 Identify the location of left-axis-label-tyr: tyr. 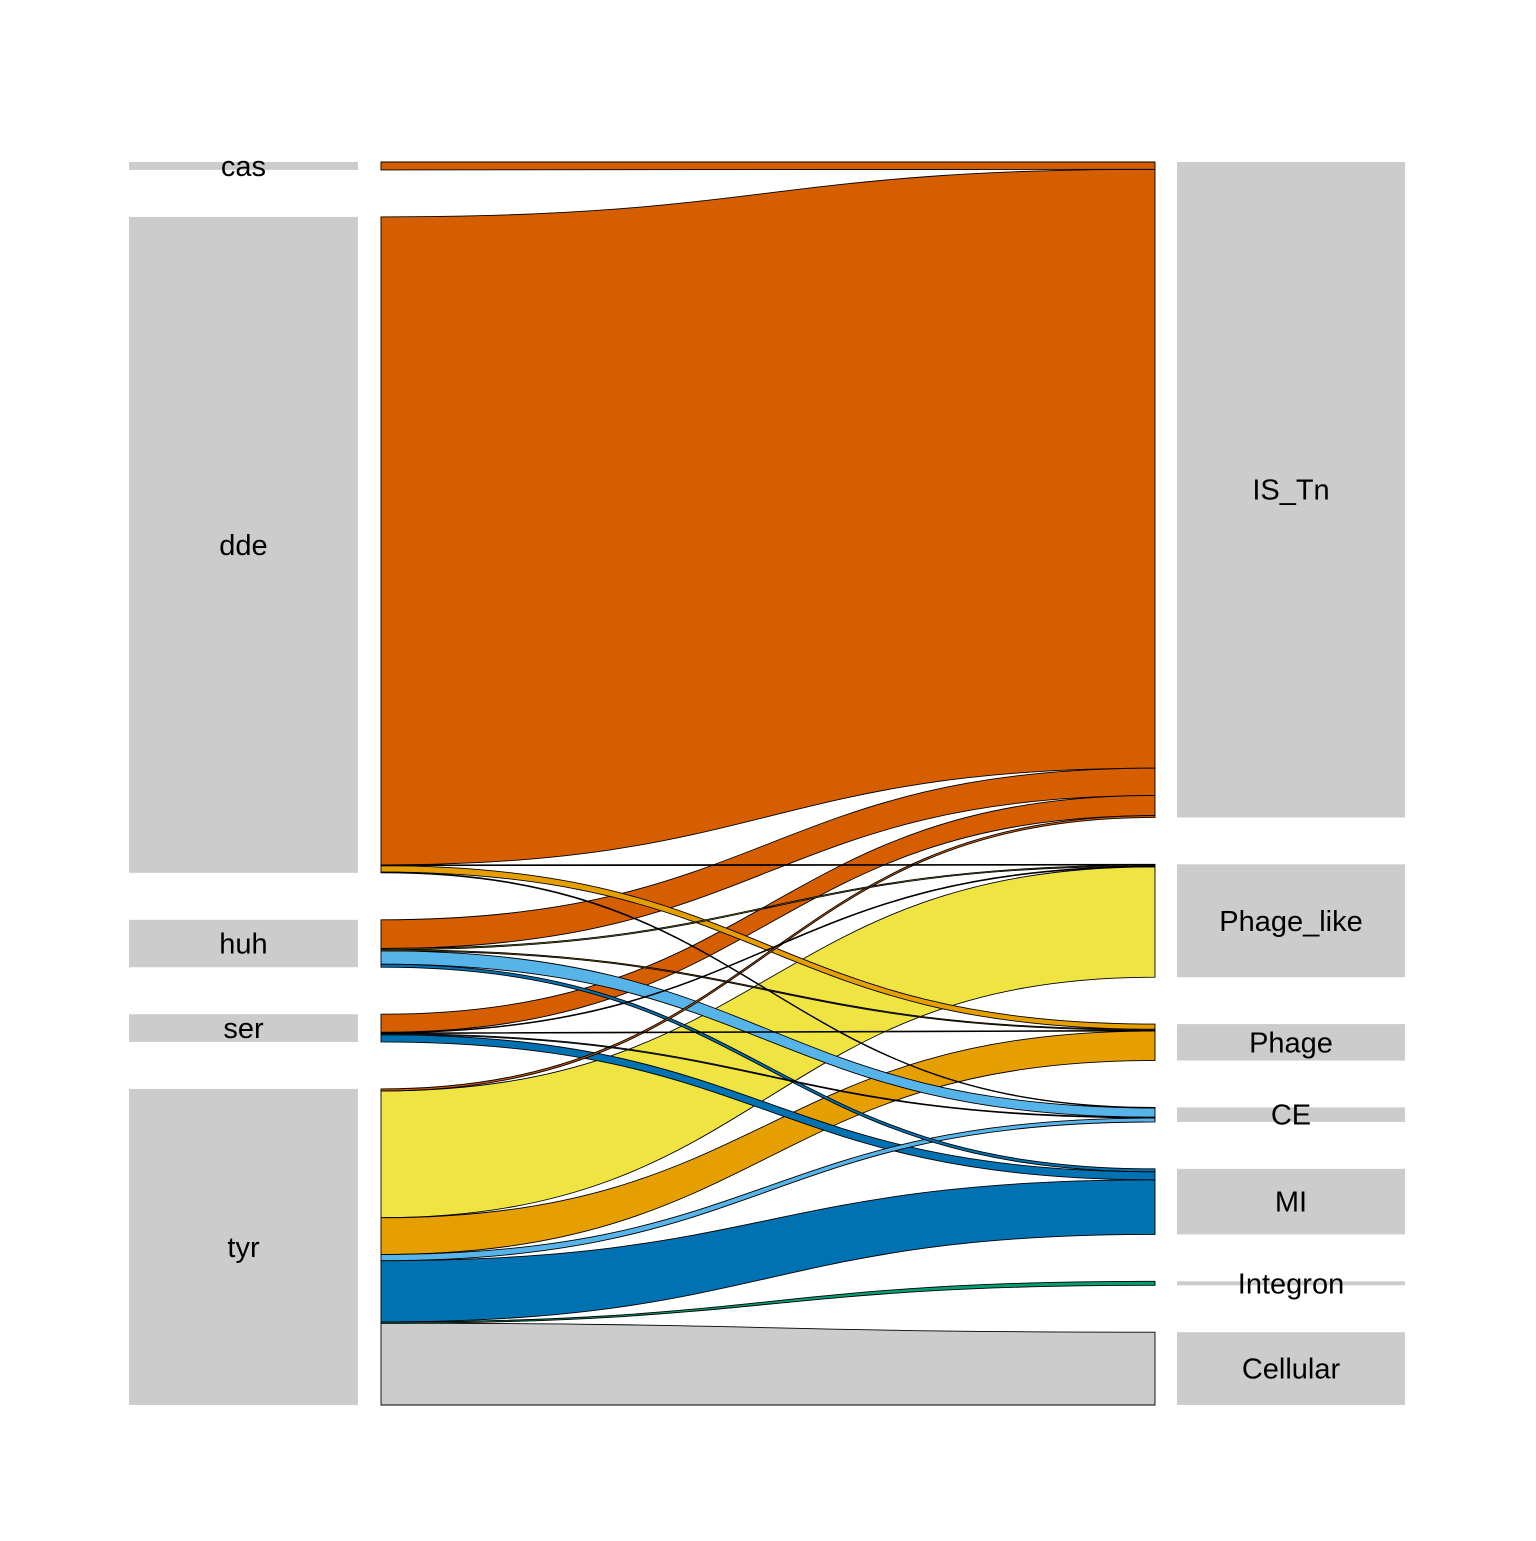
(243, 1248).